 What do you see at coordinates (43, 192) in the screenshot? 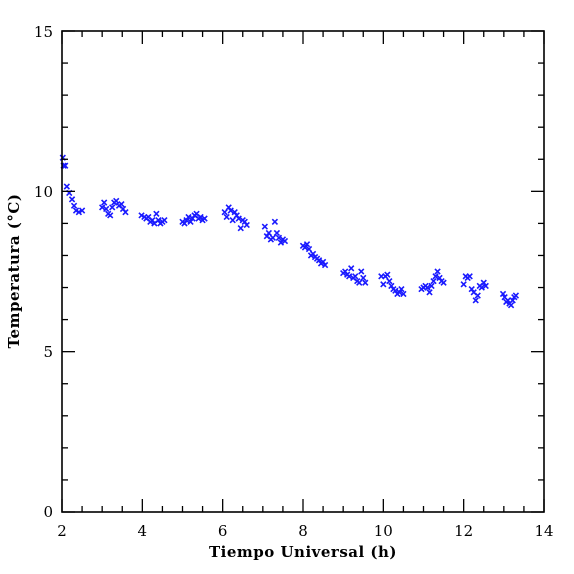
I see `y-tick-label: 10` at bounding box center [43, 192].